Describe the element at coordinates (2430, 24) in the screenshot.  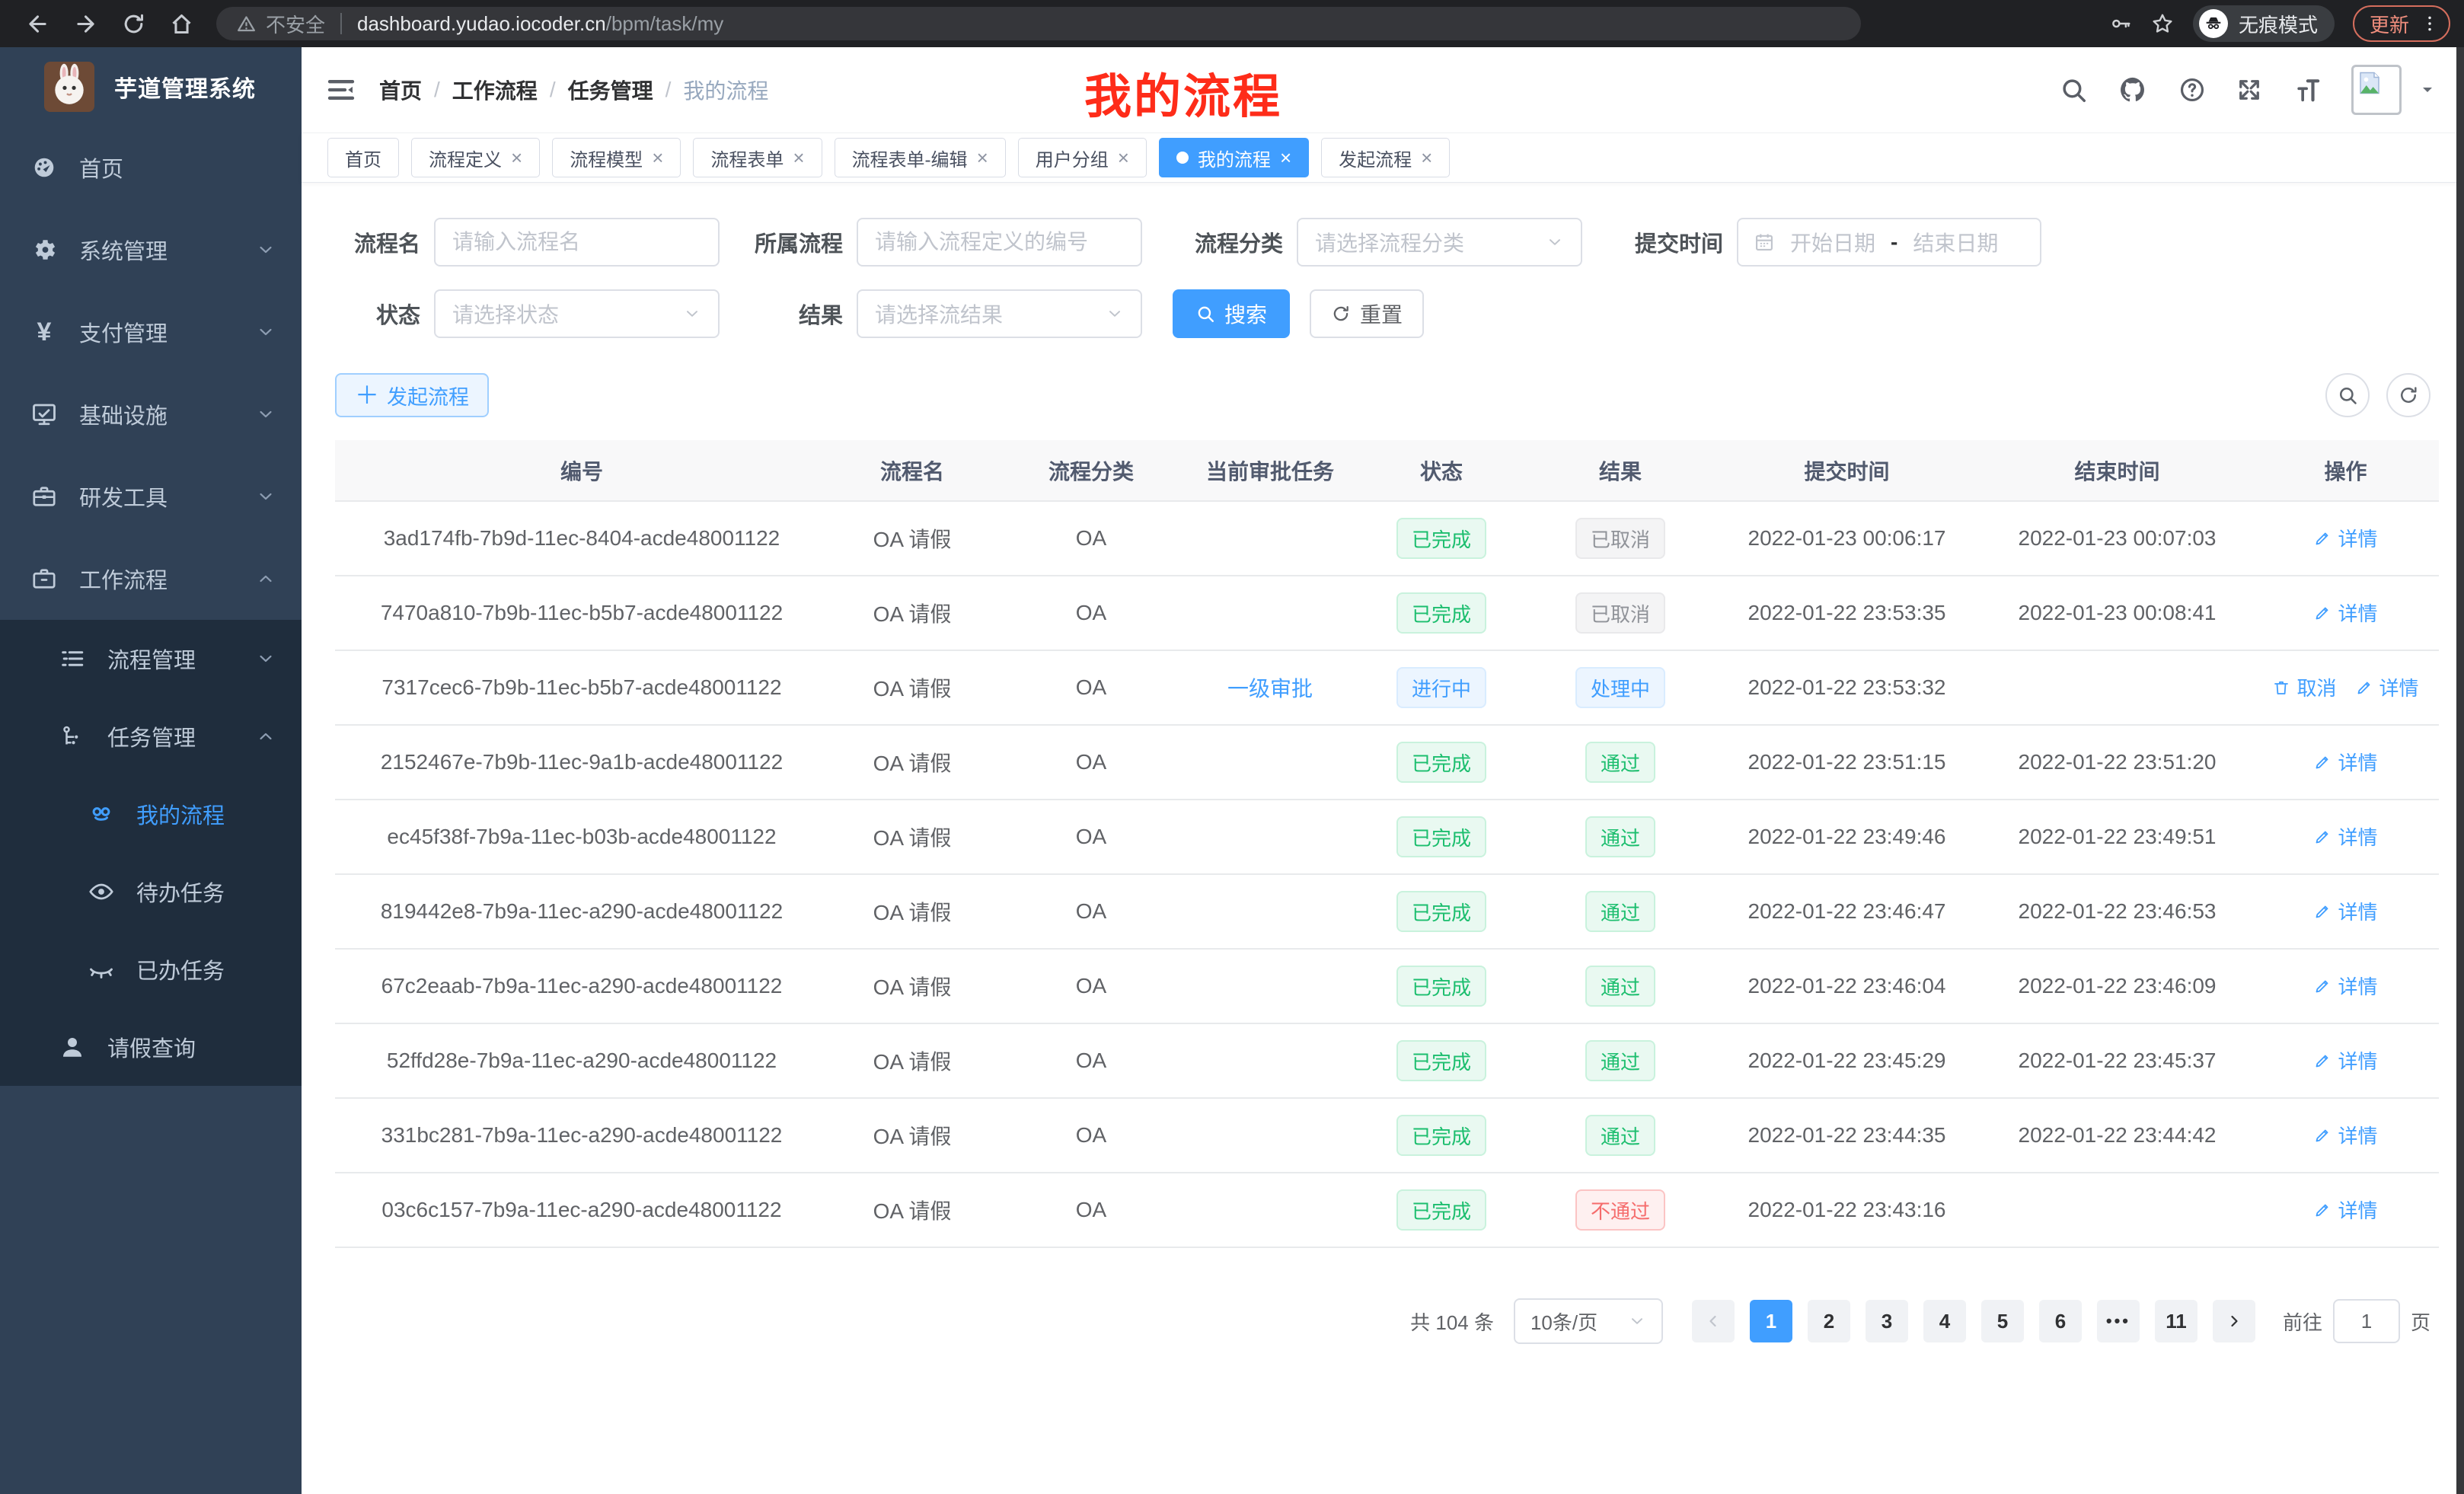
I see `browser-menu-icon` at that location.